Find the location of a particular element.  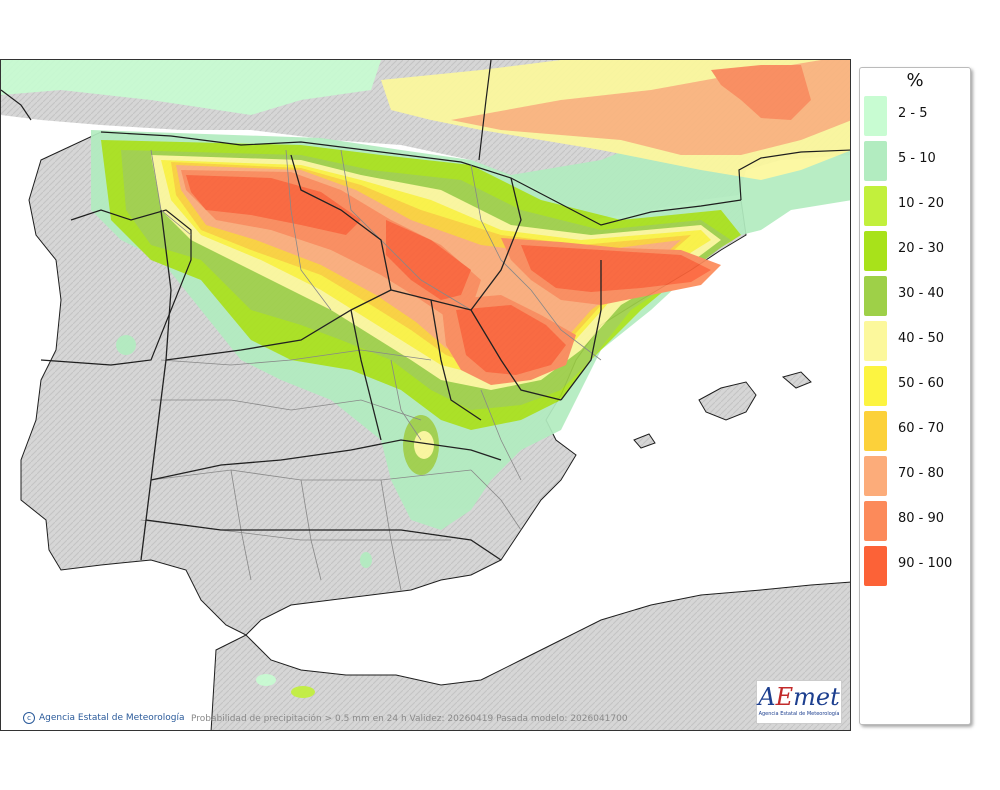

aemet-logo: AEmet Agencia Estatal de Meteorología is located at coordinates (799, 702).